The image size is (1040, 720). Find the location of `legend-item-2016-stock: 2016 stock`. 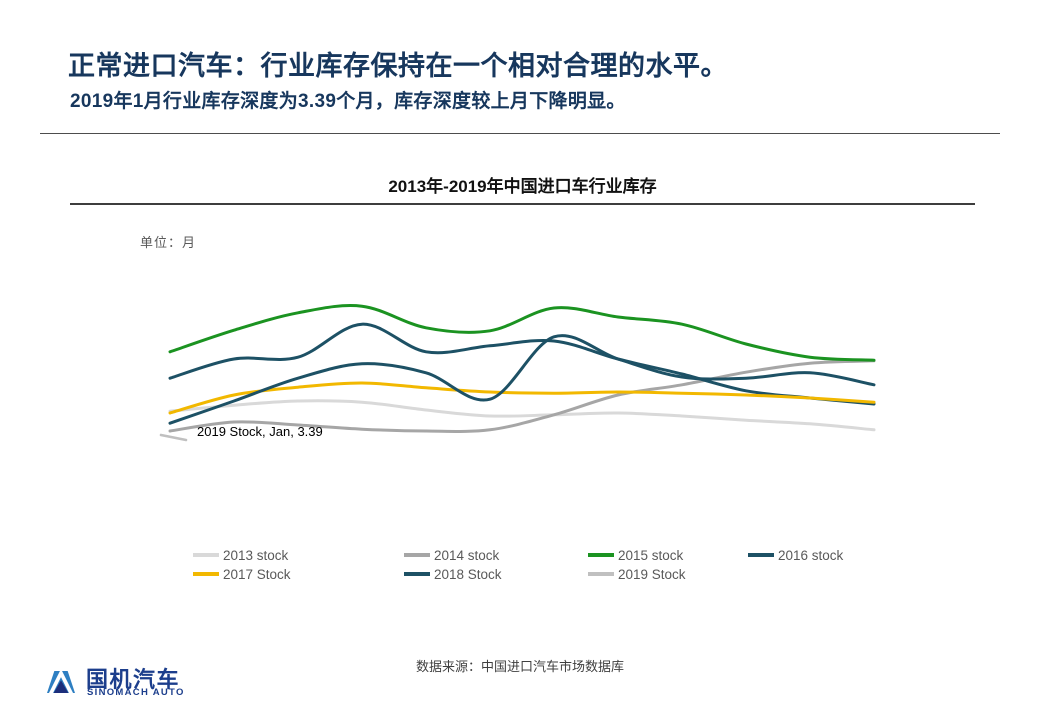

legend-item-2016-stock: 2016 stock is located at coordinates (795, 555).